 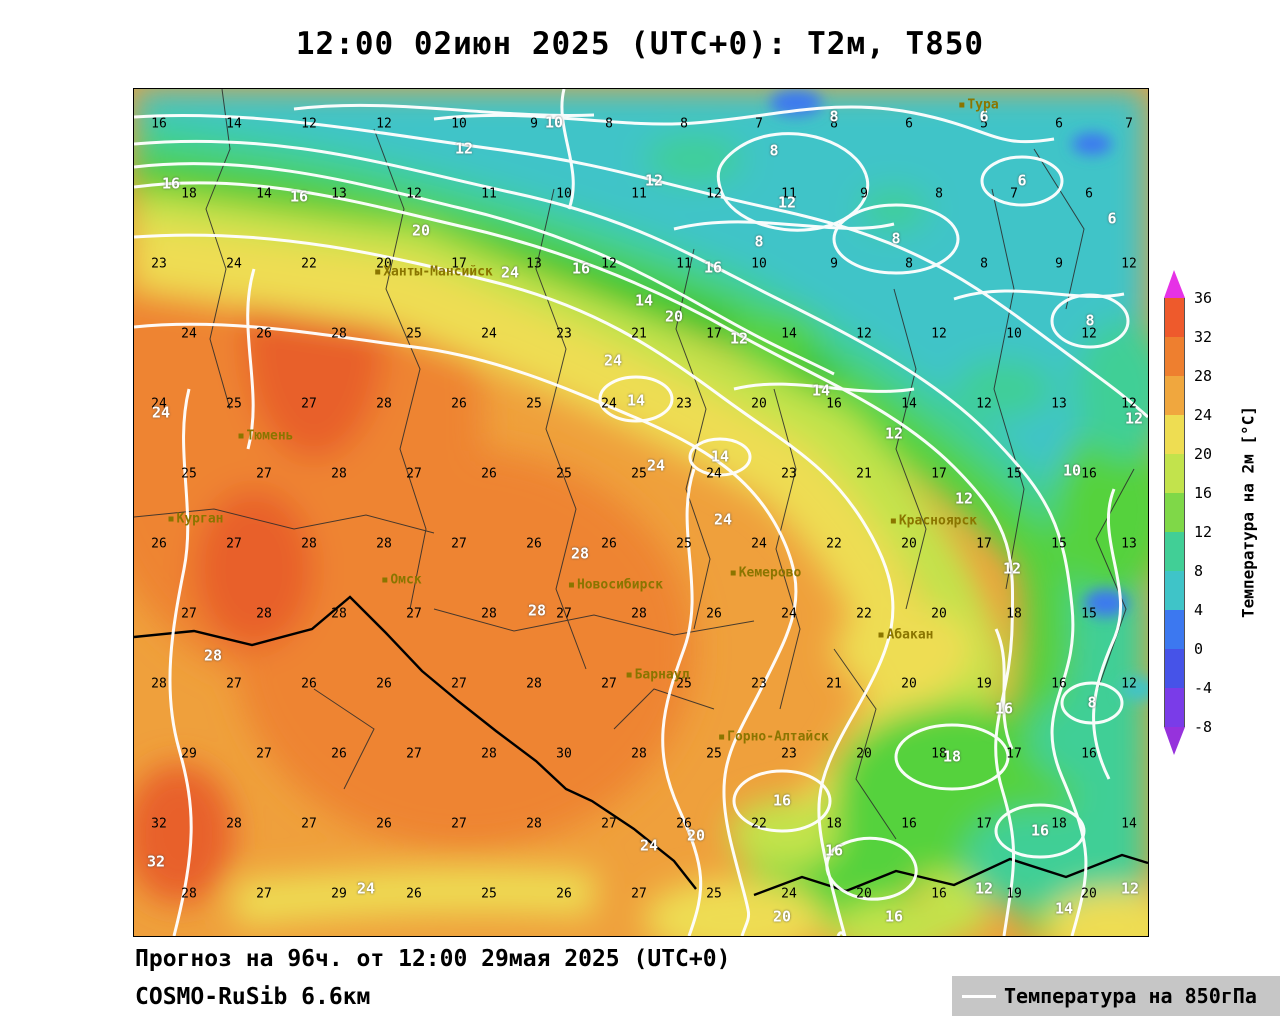 What do you see at coordinates (1059, 684) in the screenshot?
I see `t2m-value: 16` at bounding box center [1059, 684].